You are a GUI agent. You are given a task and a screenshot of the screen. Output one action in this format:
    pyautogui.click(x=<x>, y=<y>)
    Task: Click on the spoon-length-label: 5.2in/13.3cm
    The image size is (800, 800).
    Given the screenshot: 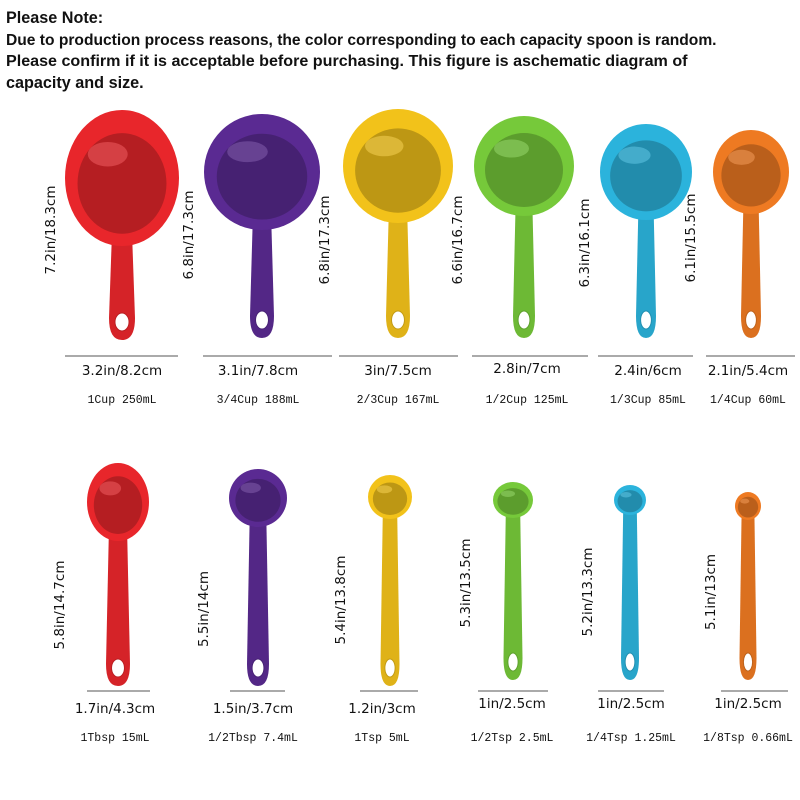 What is the action you would take?
    pyautogui.click(x=588, y=592)
    